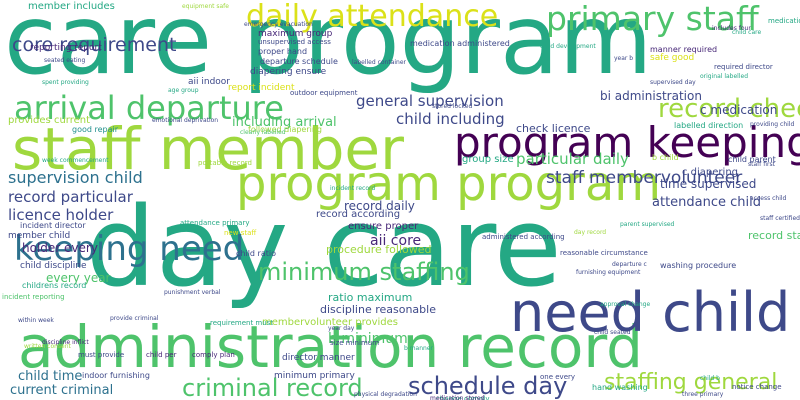 The height and width of the screenshot is (400, 800). Describe the element at coordinates (65, 82) in the screenshot. I see `word: spent providing` at that location.